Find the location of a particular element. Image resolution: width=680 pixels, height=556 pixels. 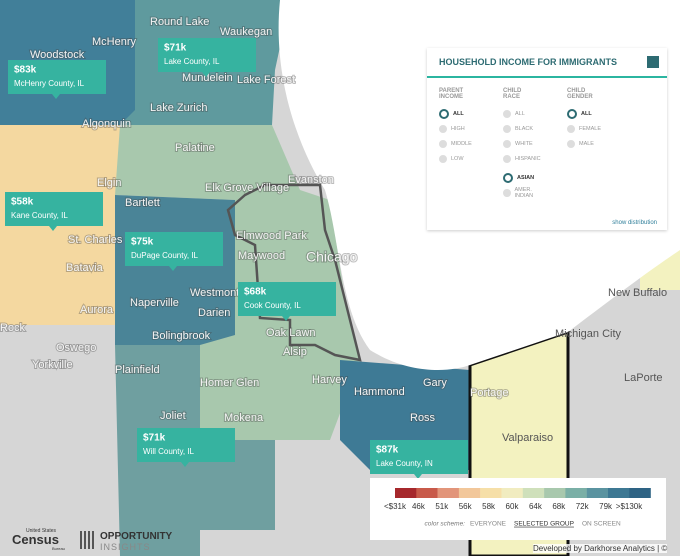

option-label: BLACK is located at coordinates (524, 128).